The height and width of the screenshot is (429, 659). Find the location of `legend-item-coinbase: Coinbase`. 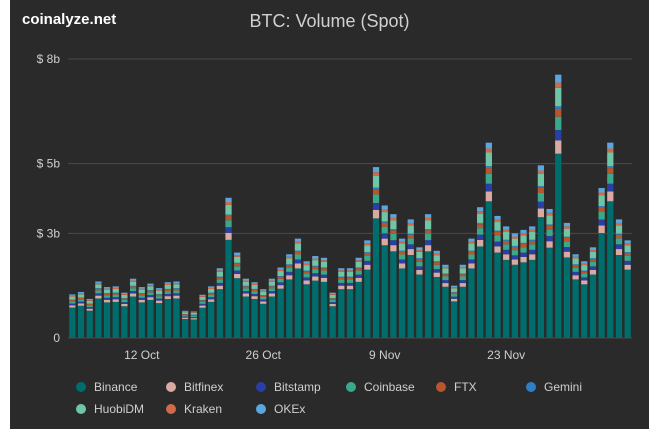

legend-item-coinbase: Coinbase is located at coordinates (380, 387).